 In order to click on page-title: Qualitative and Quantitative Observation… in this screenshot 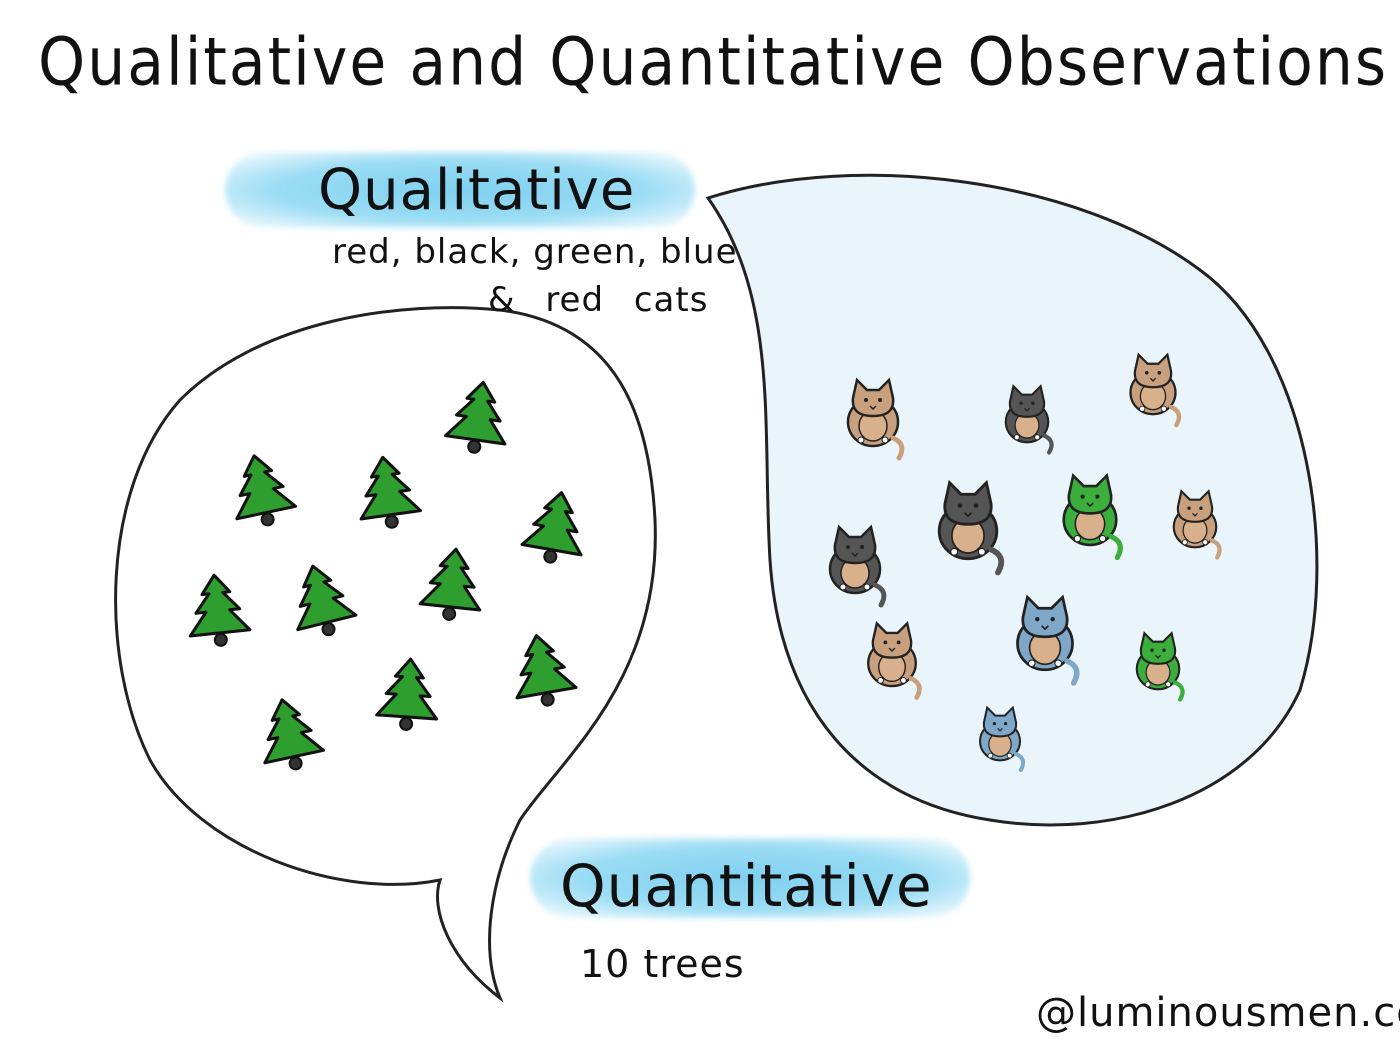, I will do `click(713, 62)`.